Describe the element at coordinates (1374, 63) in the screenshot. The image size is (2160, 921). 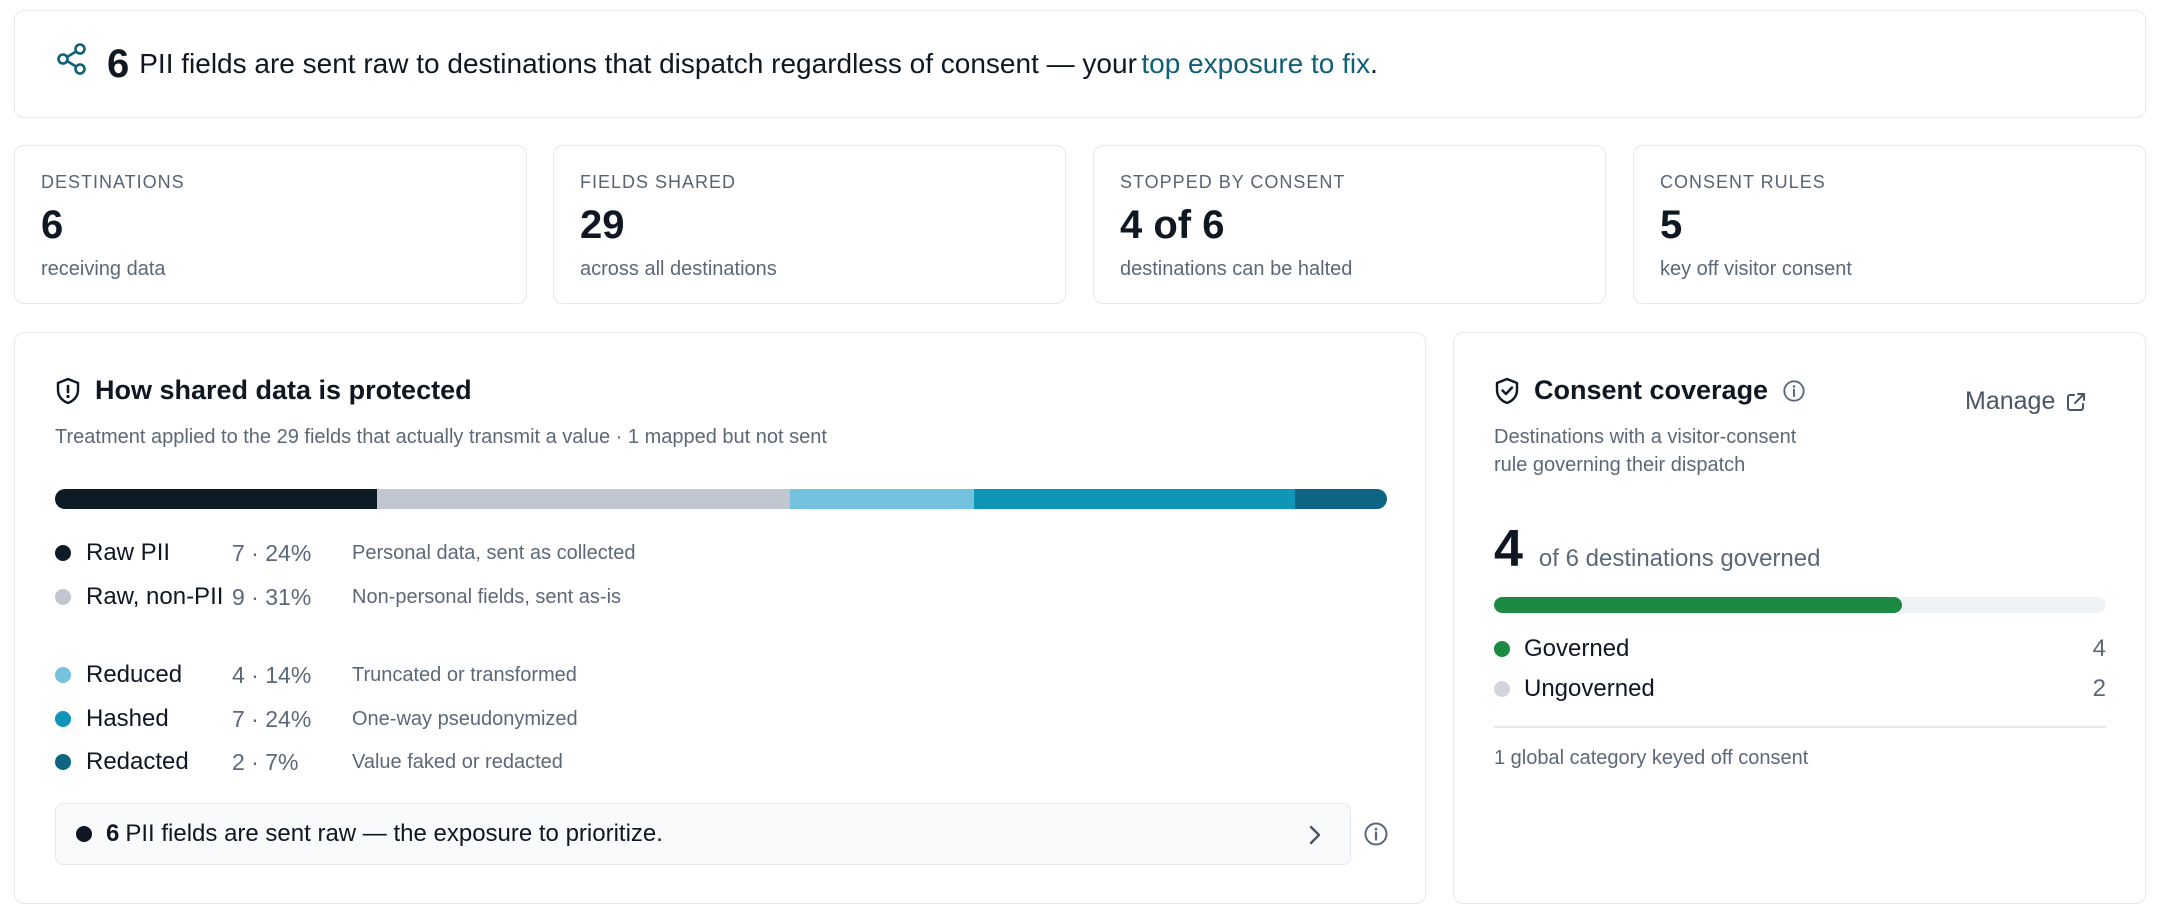
I see `banner-period: .` at that location.